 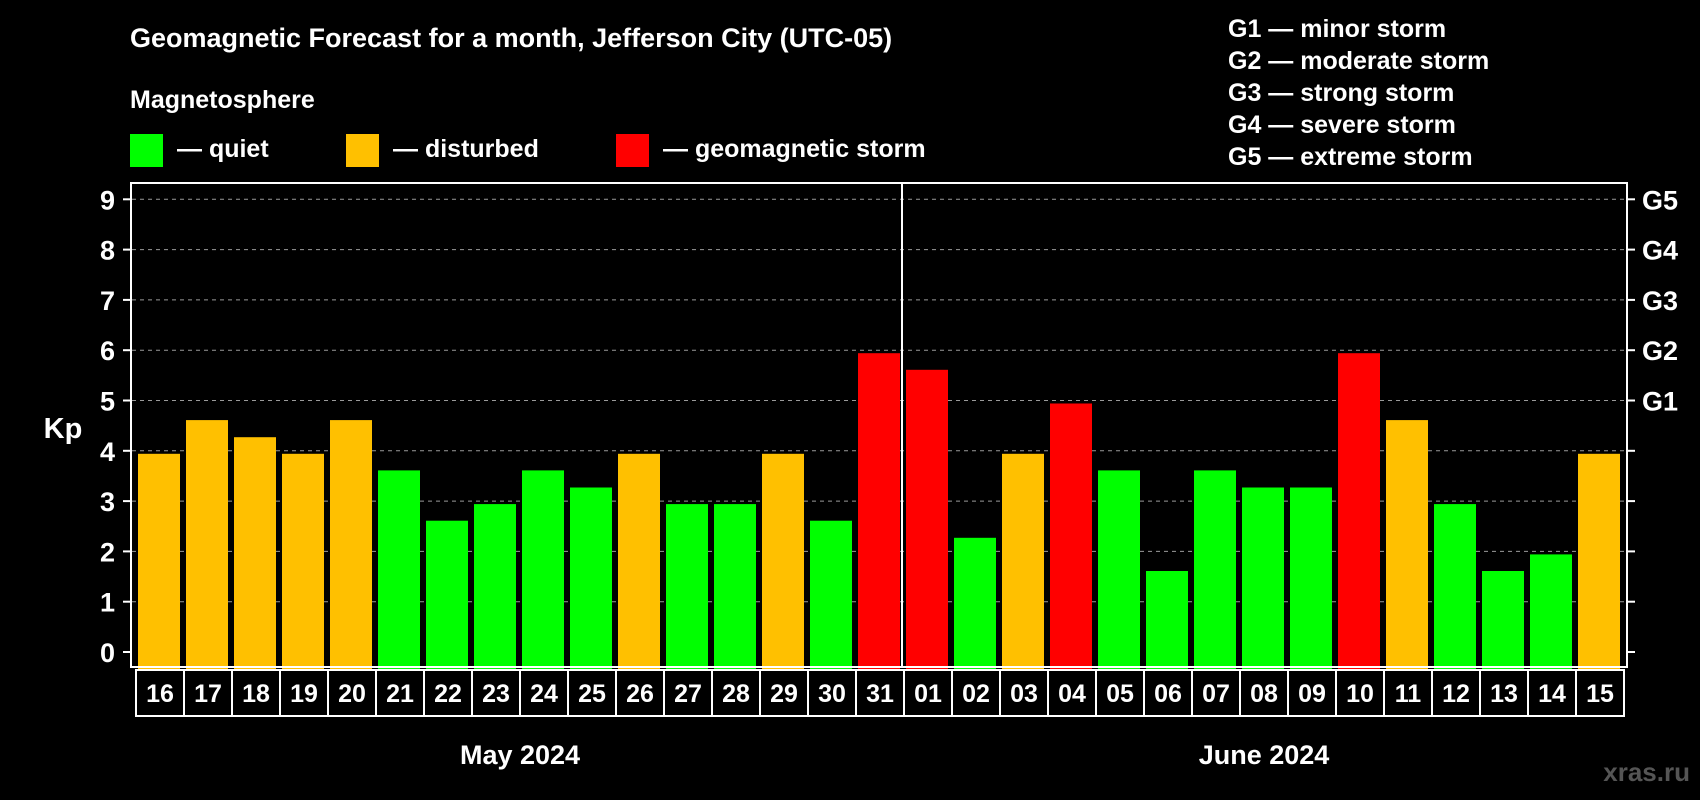 I want to click on storm-level-label: G3, so click(x=1660, y=301).